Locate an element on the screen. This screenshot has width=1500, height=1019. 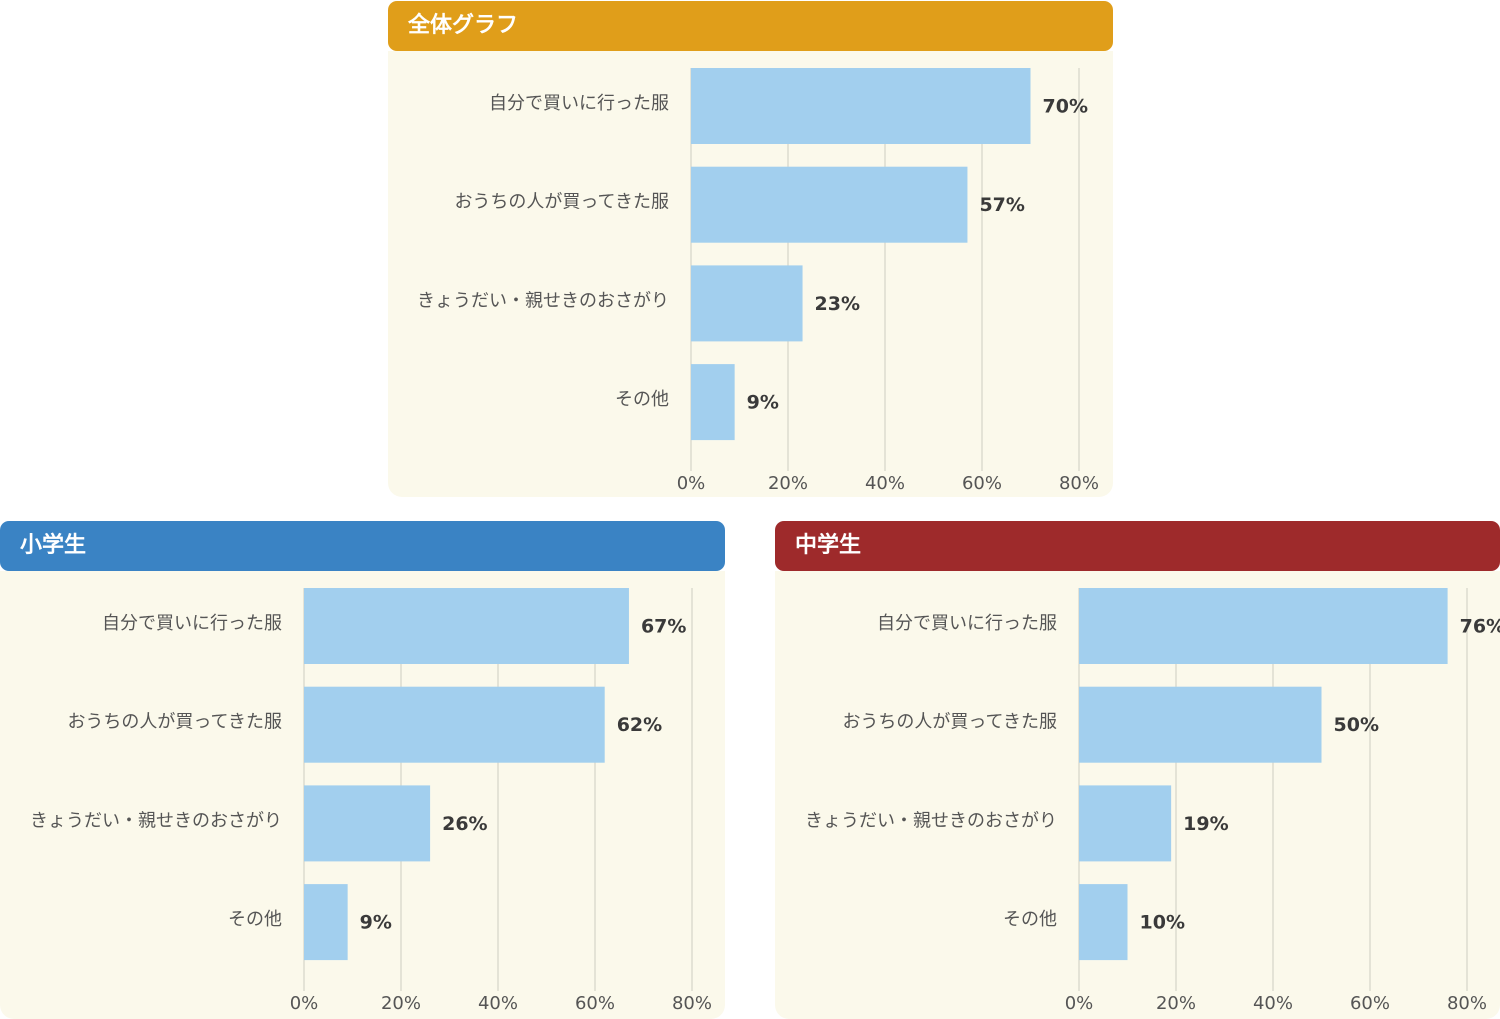
value-label: 67% is located at coordinates (663, 627).